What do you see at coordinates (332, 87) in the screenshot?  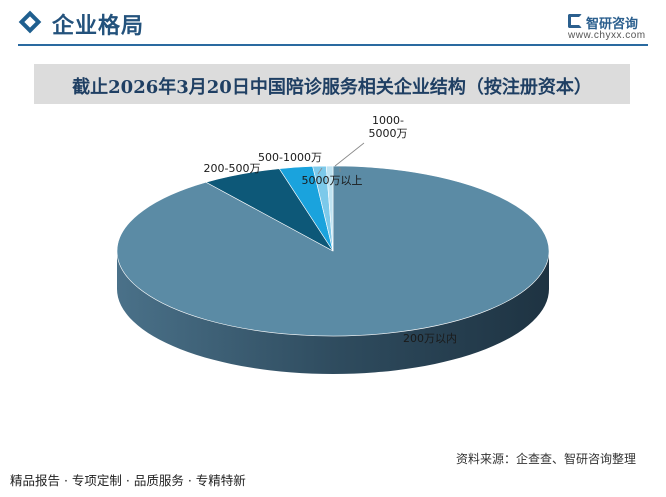 I see `chart-title: 截止2026年3月20日中国陪诊服务相关企业结构（按注册资本）` at bounding box center [332, 87].